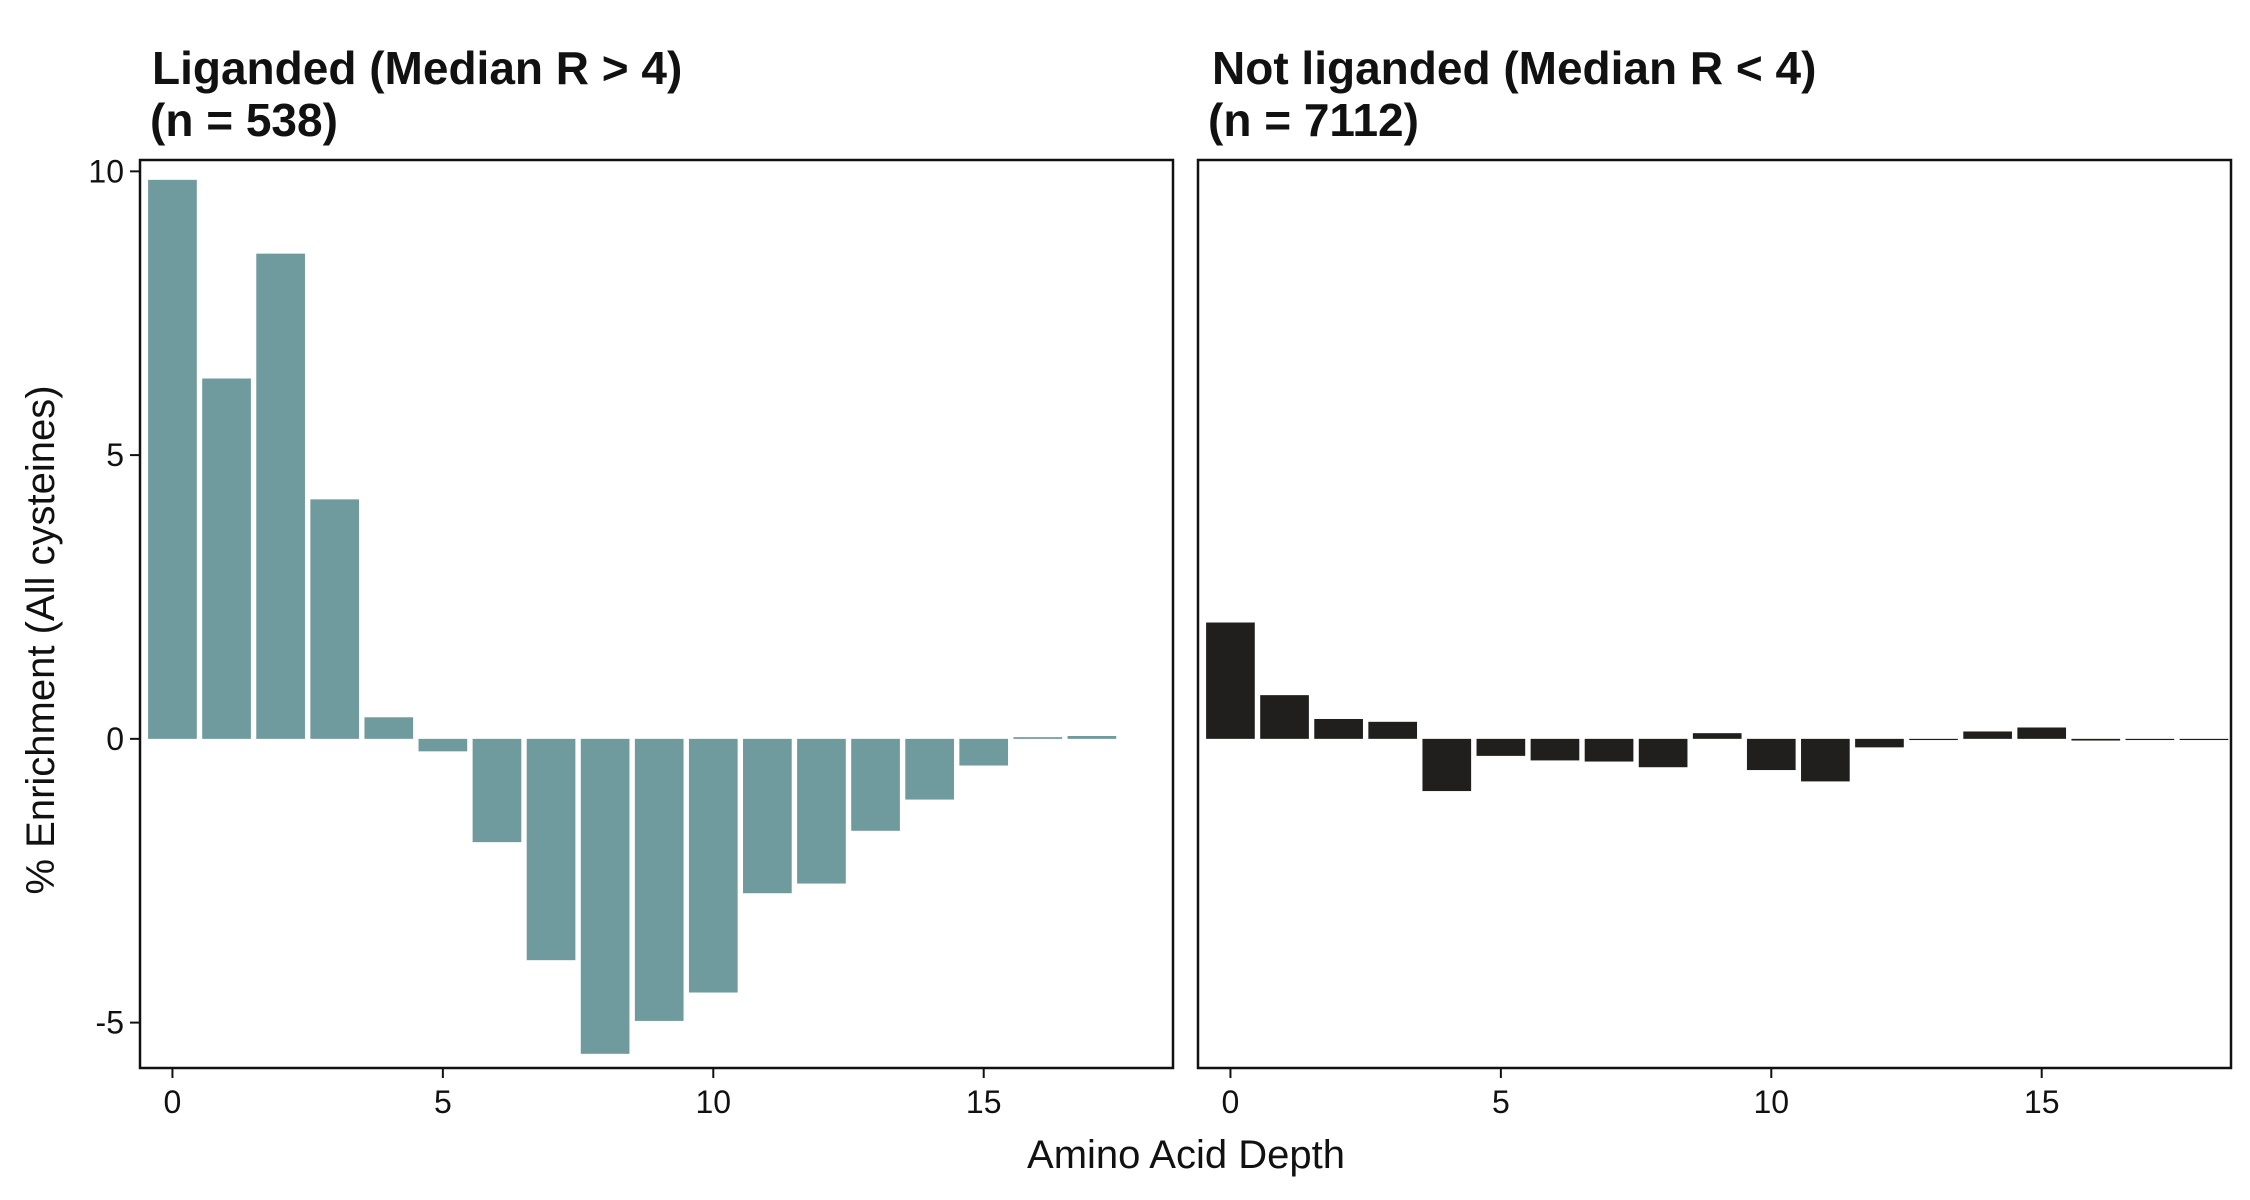 Image resolution: width=2250 pixels, height=1200 pixels. I want to click on y-tick-label: 10, so click(106, 171).